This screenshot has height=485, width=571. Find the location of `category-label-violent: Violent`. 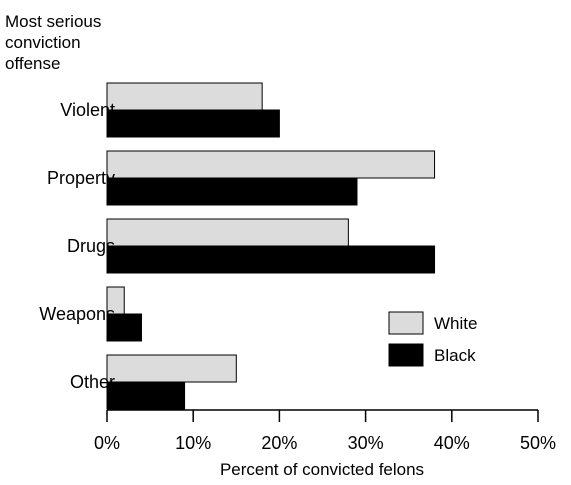

category-label-violent: Violent is located at coordinates (87, 110).